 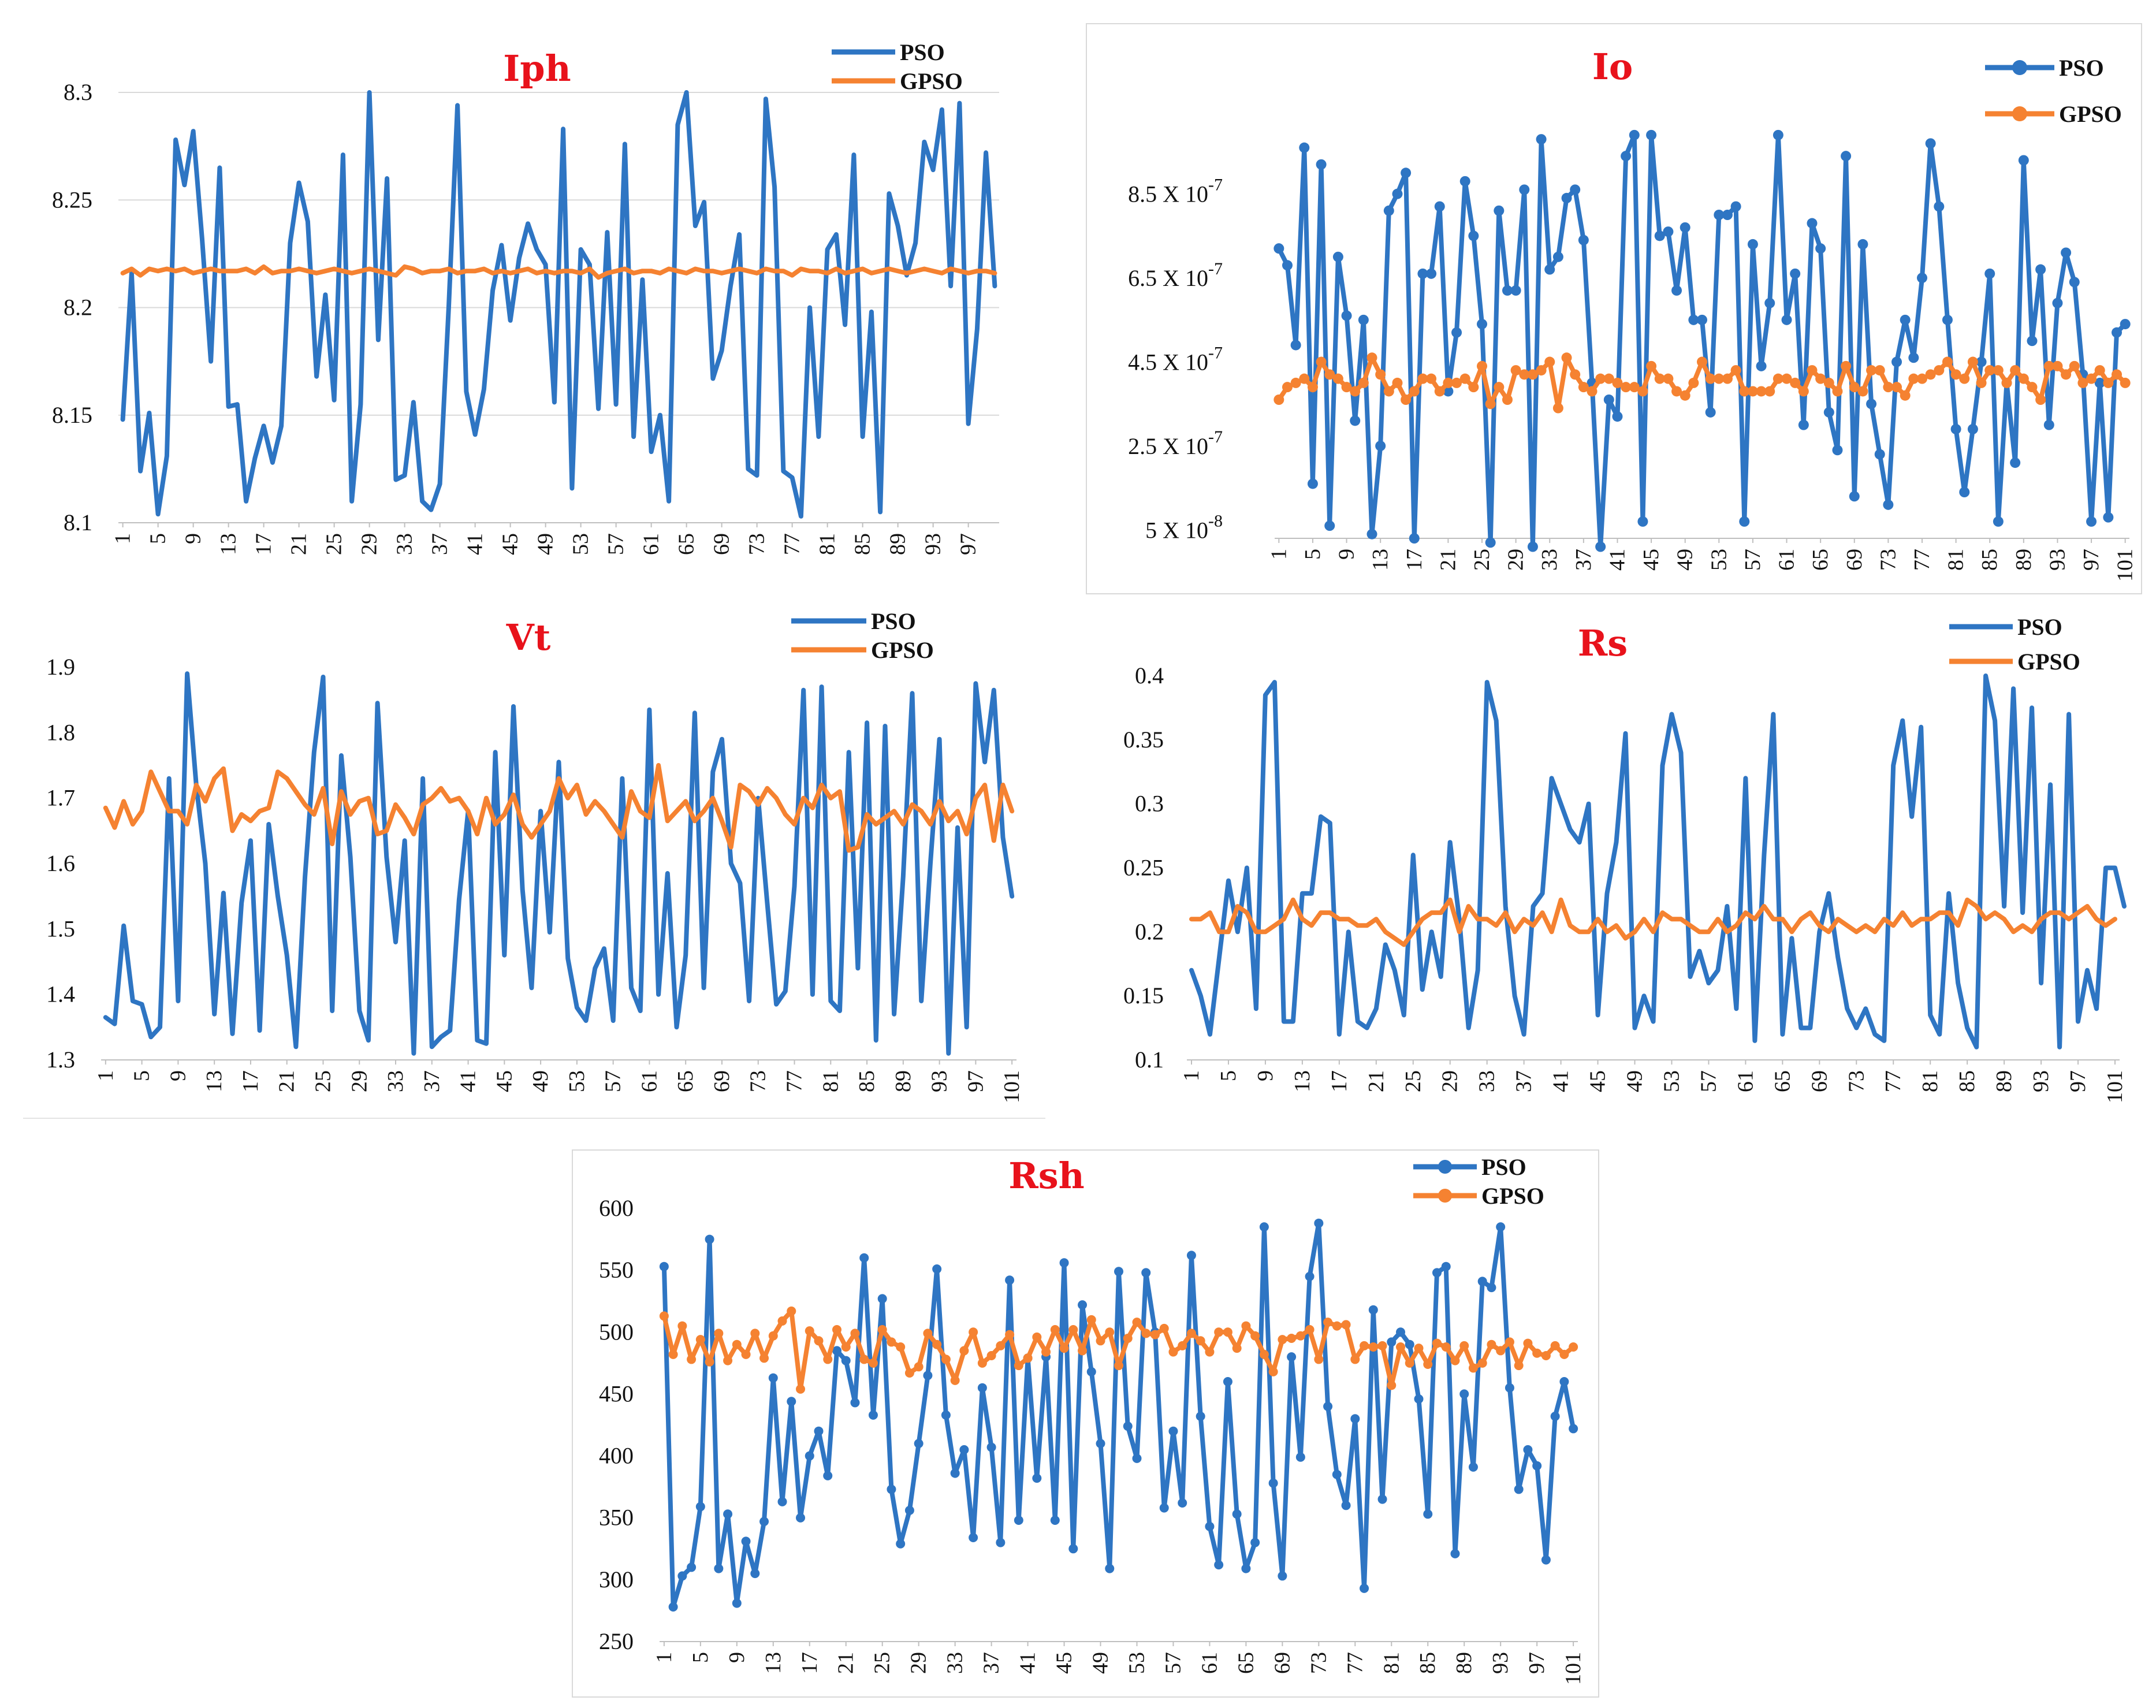 What do you see at coordinates (1617, 560) in the screenshot?
I see `x-tick-label: 41` at bounding box center [1617, 560].